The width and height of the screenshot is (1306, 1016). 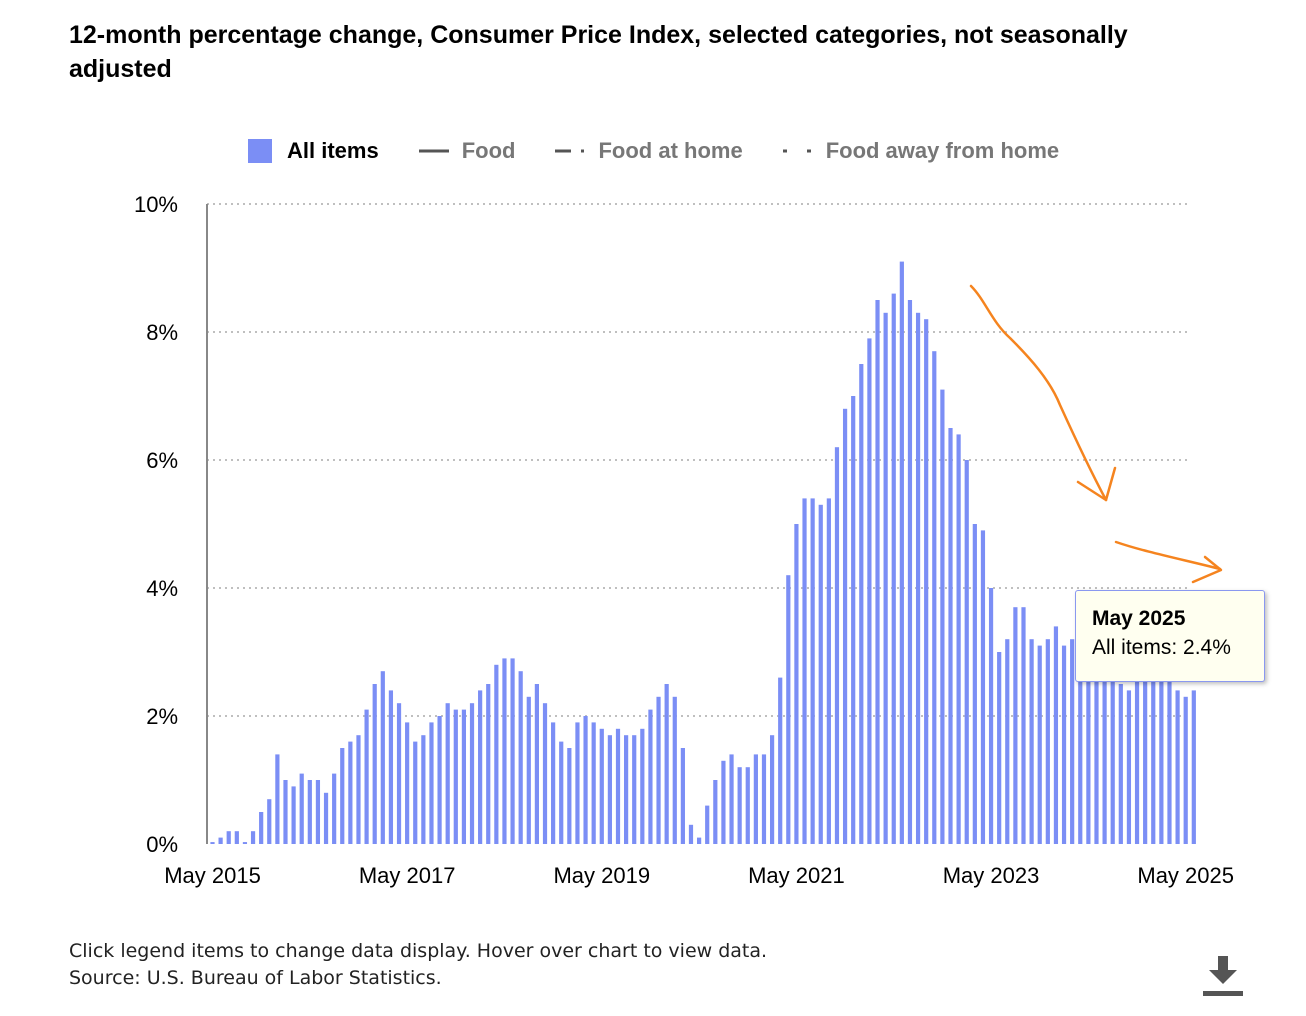 I want to click on legend-item-all-items: All items, so click(x=313, y=151).